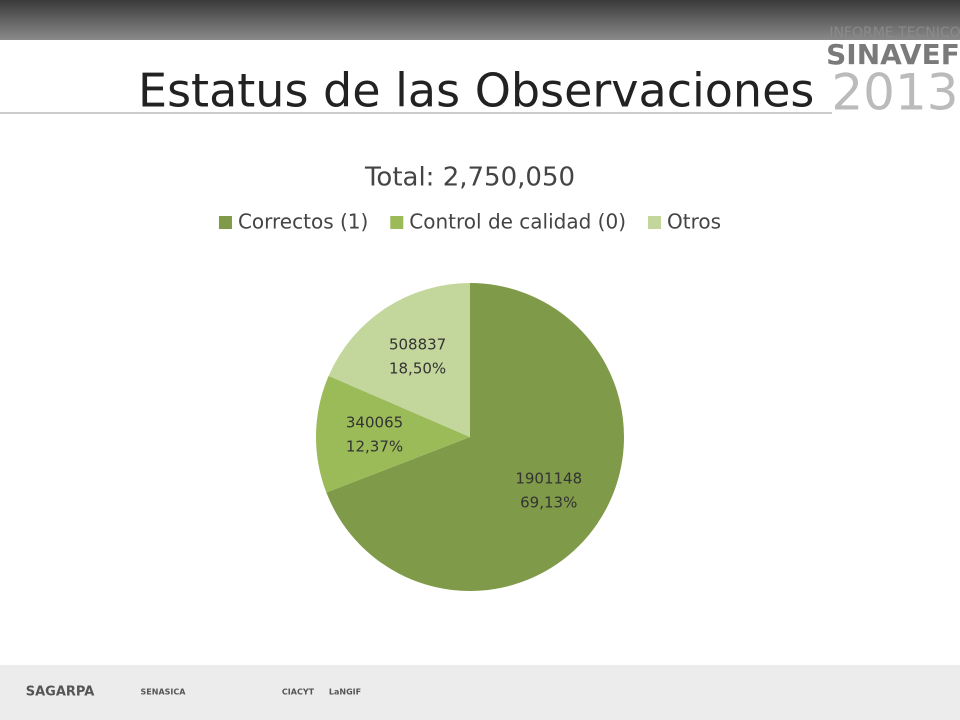 This screenshot has height=720, width=960. What do you see at coordinates (548, 478) in the screenshot?
I see `value-label: 1901148` at bounding box center [548, 478].